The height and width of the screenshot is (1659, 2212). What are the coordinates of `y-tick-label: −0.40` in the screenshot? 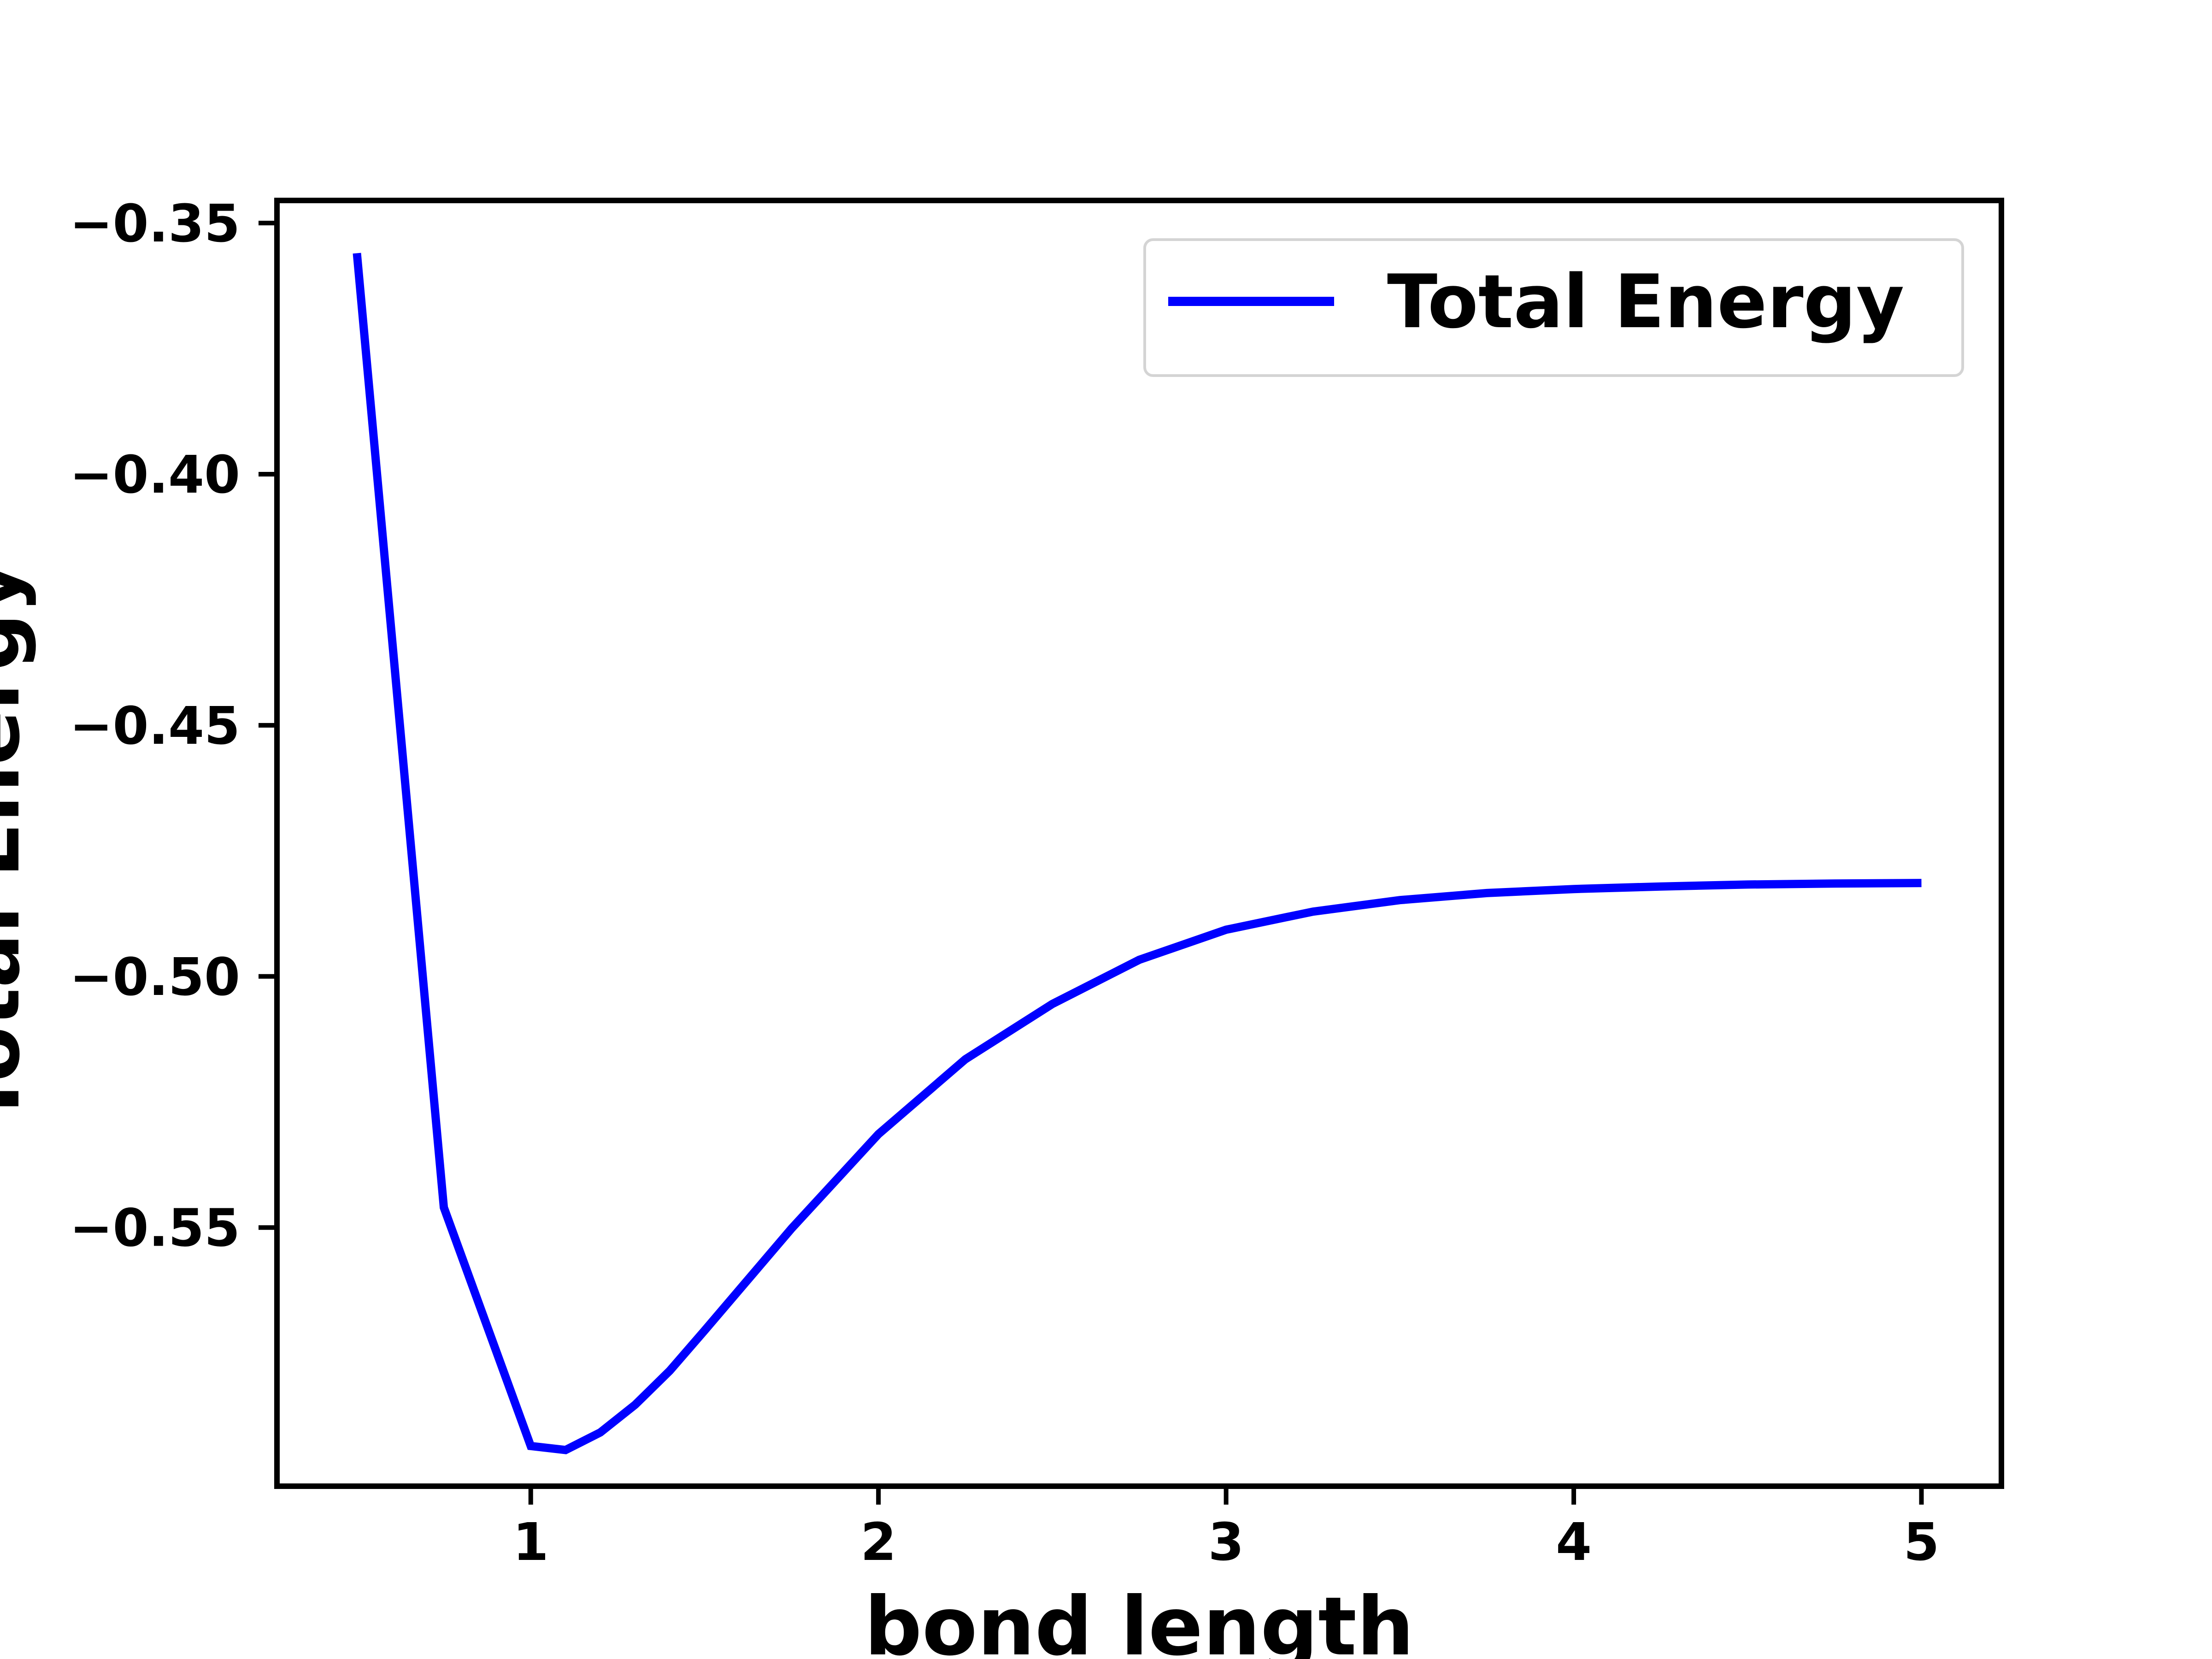 It's located at (155, 475).